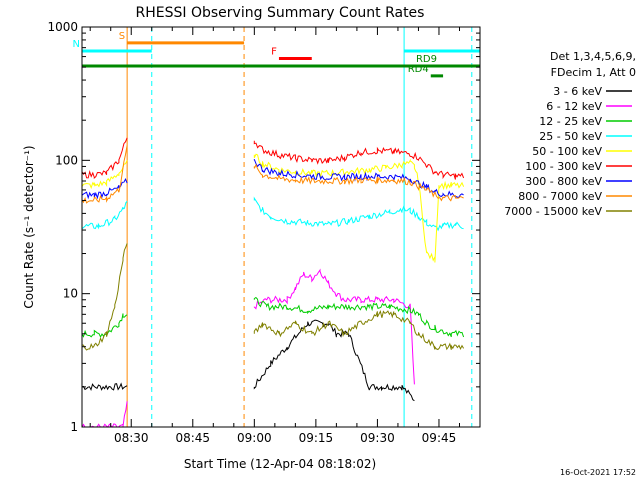 This screenshot has width=640, height=480. Describe the element at coordinates (74, 427) in the screenshot. I see `y-tick-label-1: 1` at that location.